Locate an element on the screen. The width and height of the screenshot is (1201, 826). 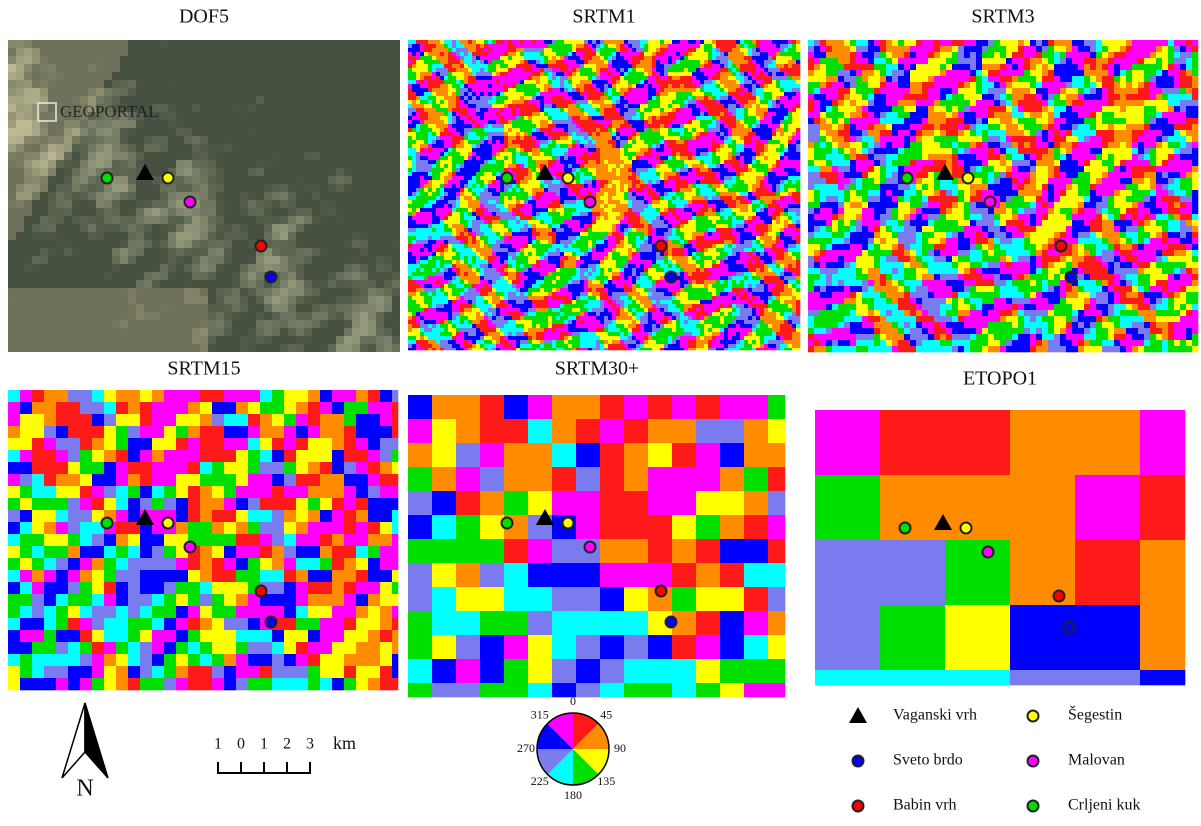
map-panel: GEOPORTAL is located at coordinates (204, 196).